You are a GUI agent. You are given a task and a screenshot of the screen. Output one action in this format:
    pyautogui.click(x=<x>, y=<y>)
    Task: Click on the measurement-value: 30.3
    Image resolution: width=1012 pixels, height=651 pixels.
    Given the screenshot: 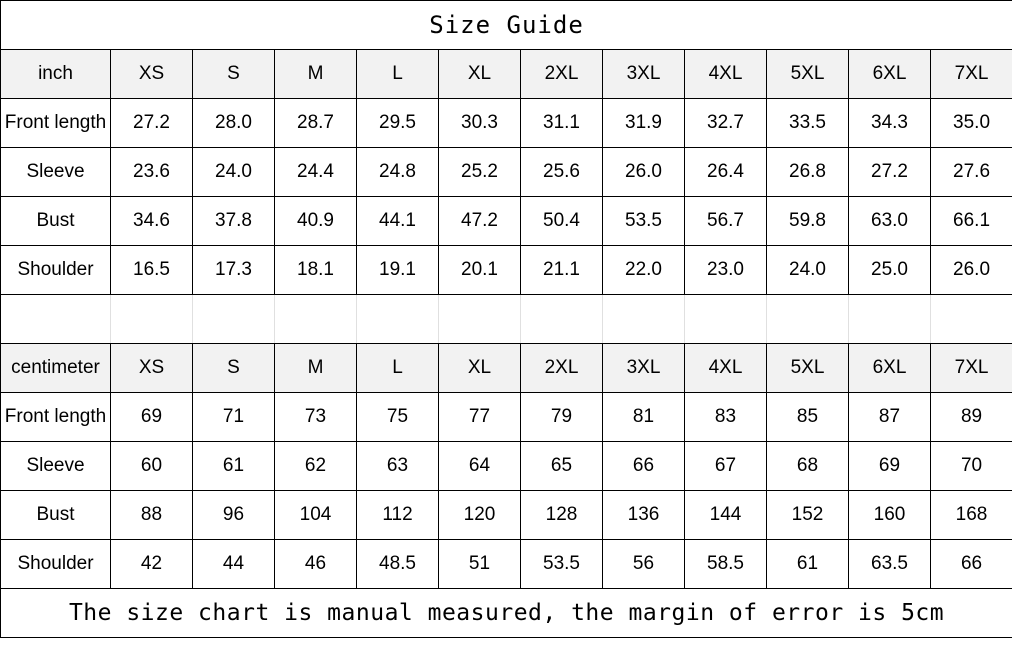 What is the action you would take?
    pyautogui.click(x=479, y=123)
    